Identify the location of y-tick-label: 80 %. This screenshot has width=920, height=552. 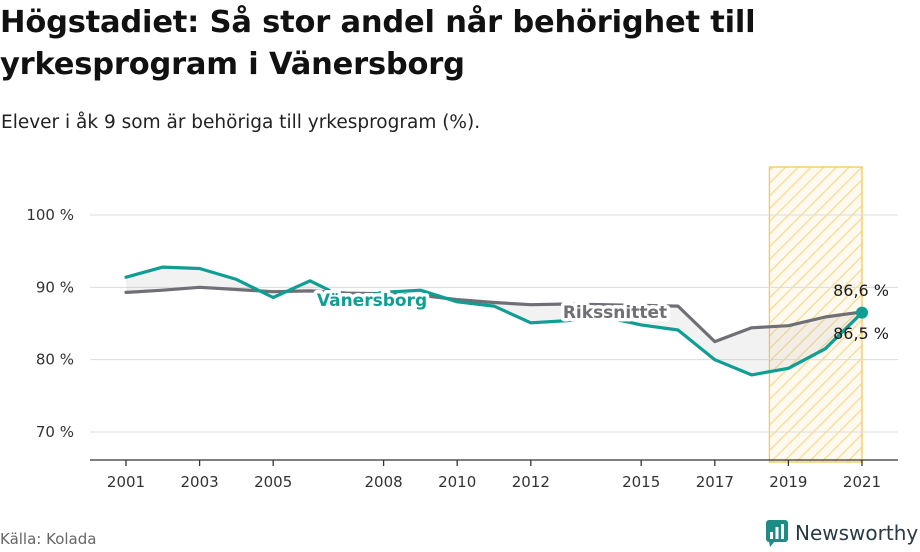
(55, 360).